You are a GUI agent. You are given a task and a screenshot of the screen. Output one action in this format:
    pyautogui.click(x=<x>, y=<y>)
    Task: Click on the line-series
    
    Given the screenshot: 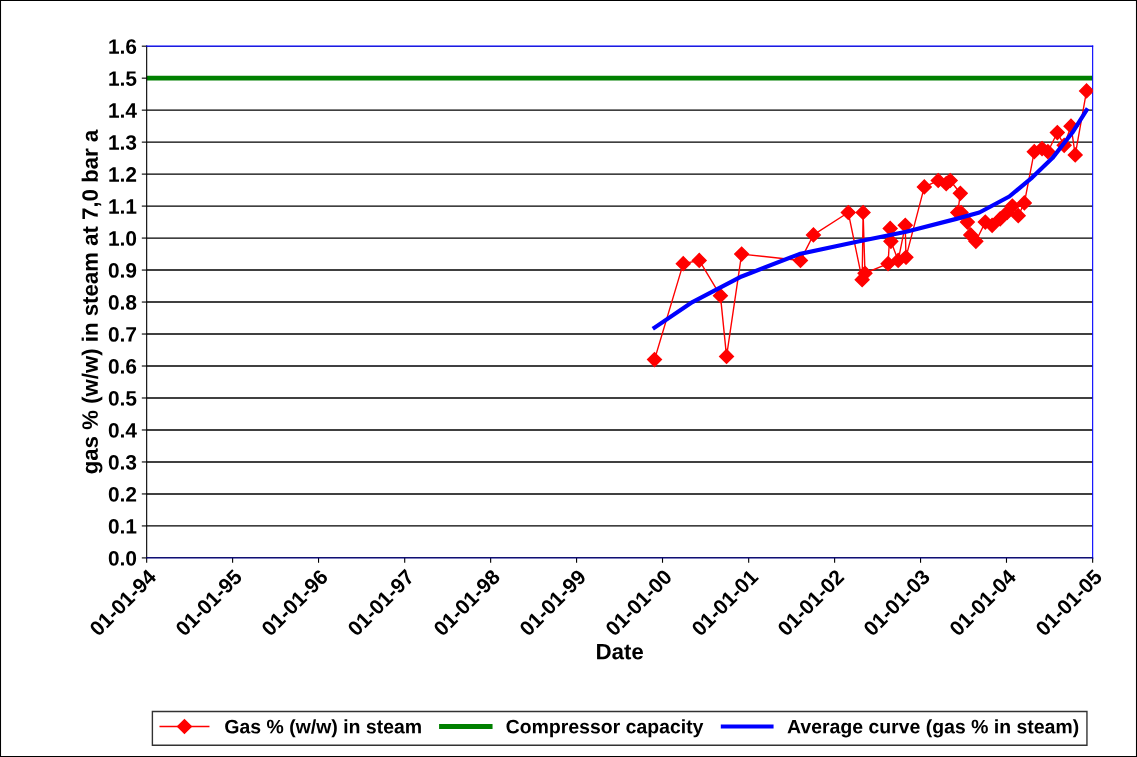 What is the action you would take?
    pyautogui.click(x=870, y=219)
    